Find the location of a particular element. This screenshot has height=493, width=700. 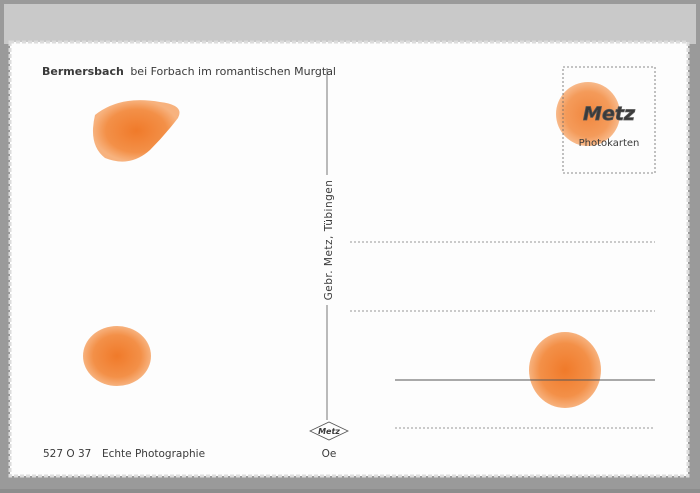

footer-logo: Metz is located at coordinates (329, 431).